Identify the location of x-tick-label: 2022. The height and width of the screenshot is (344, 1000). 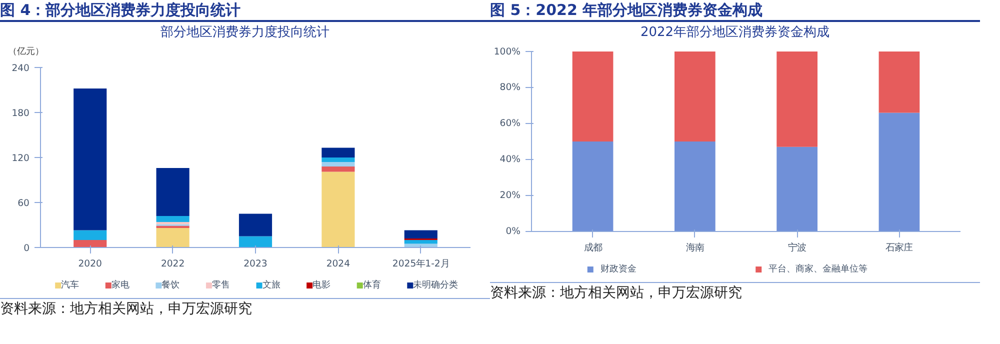
(172, 264).